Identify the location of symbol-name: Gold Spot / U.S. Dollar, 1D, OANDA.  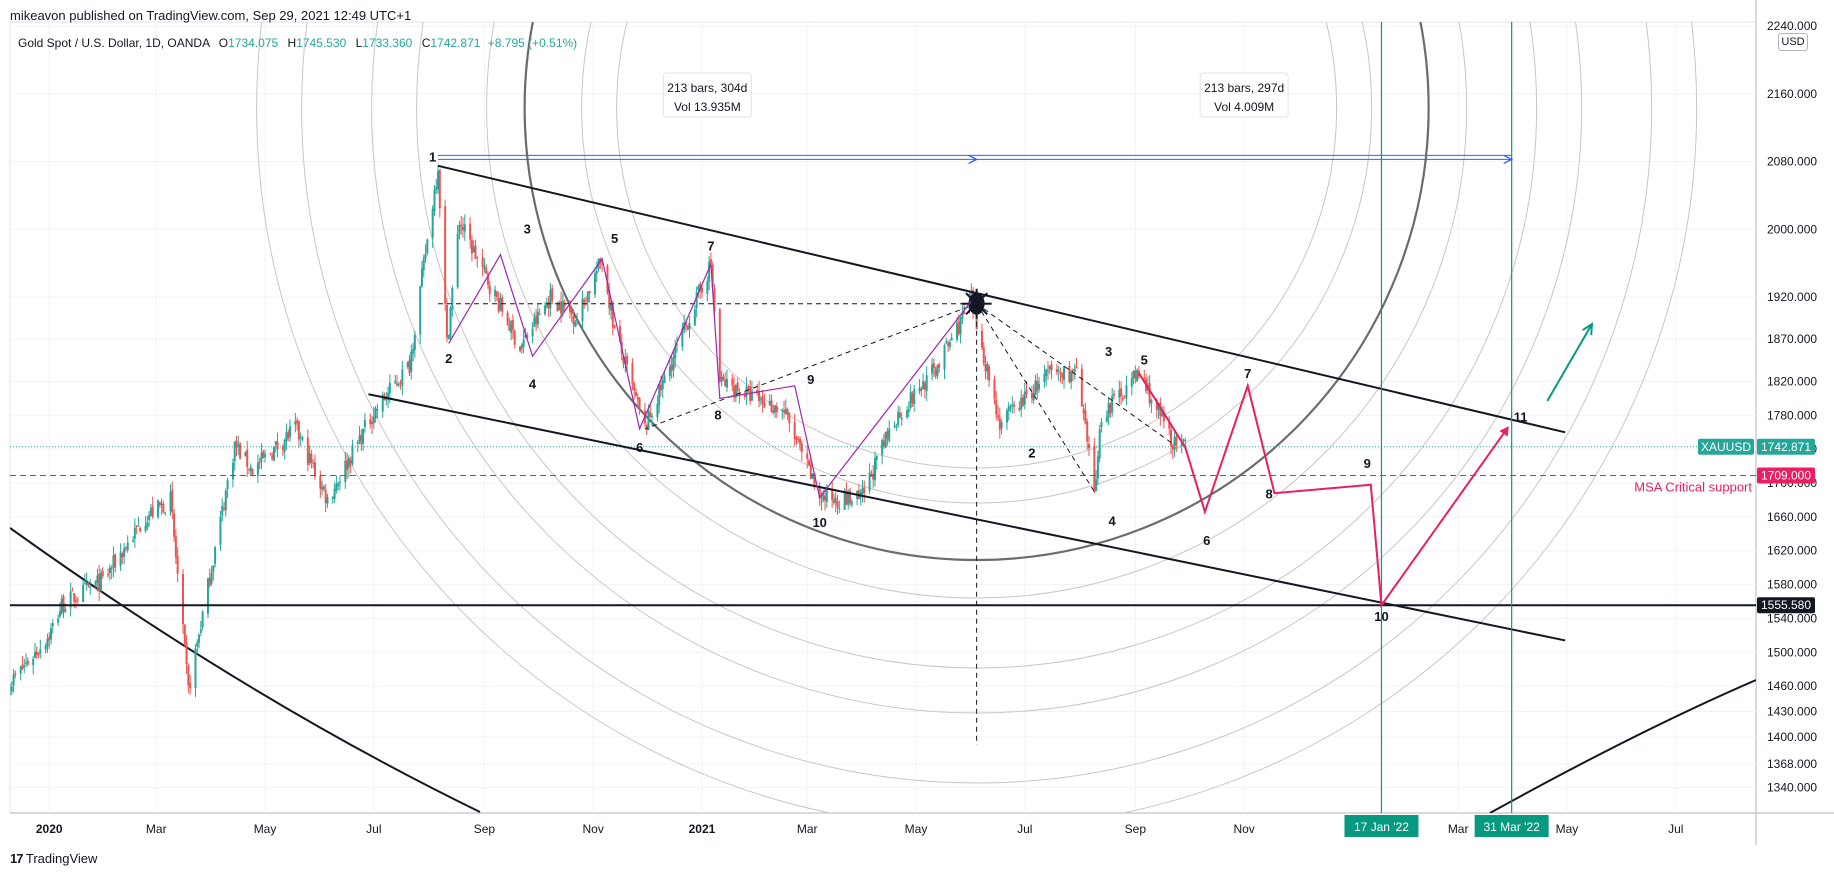
(114, 43).